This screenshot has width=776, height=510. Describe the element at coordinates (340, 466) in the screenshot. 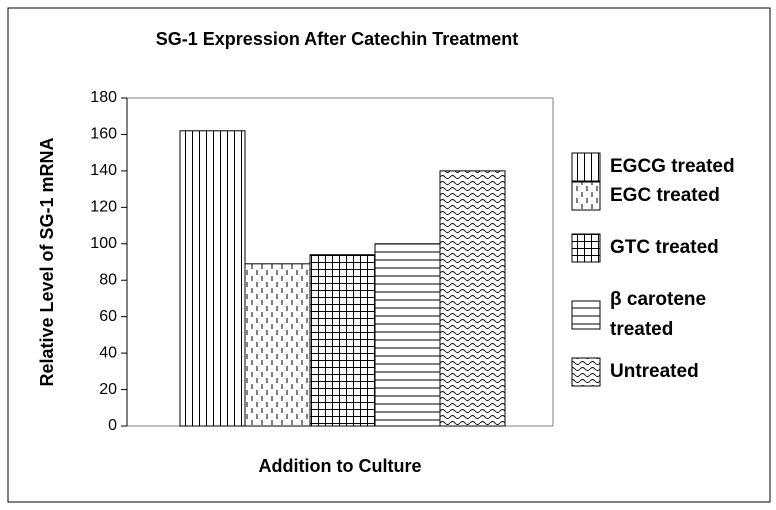

I see `x-axis-label: Addition to Culture` at that location.